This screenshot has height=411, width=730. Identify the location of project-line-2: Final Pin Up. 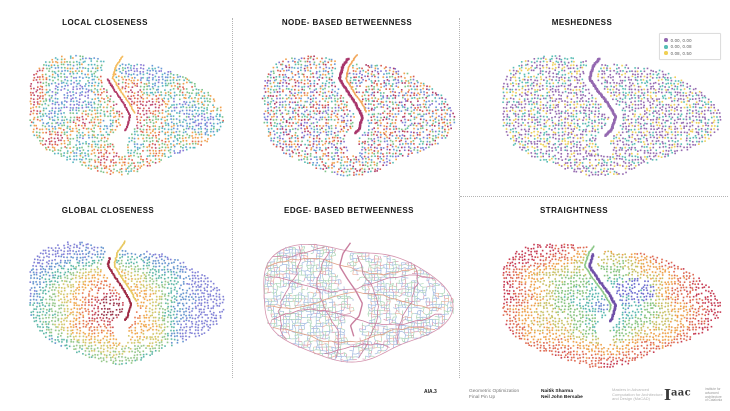
(482, 398).